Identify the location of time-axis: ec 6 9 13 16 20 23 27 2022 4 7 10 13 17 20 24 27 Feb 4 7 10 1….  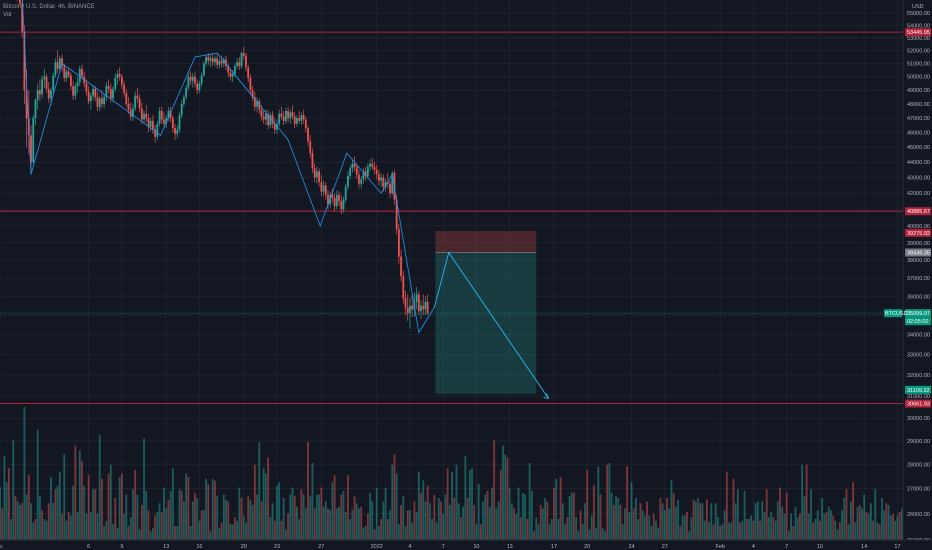
(466, 544).